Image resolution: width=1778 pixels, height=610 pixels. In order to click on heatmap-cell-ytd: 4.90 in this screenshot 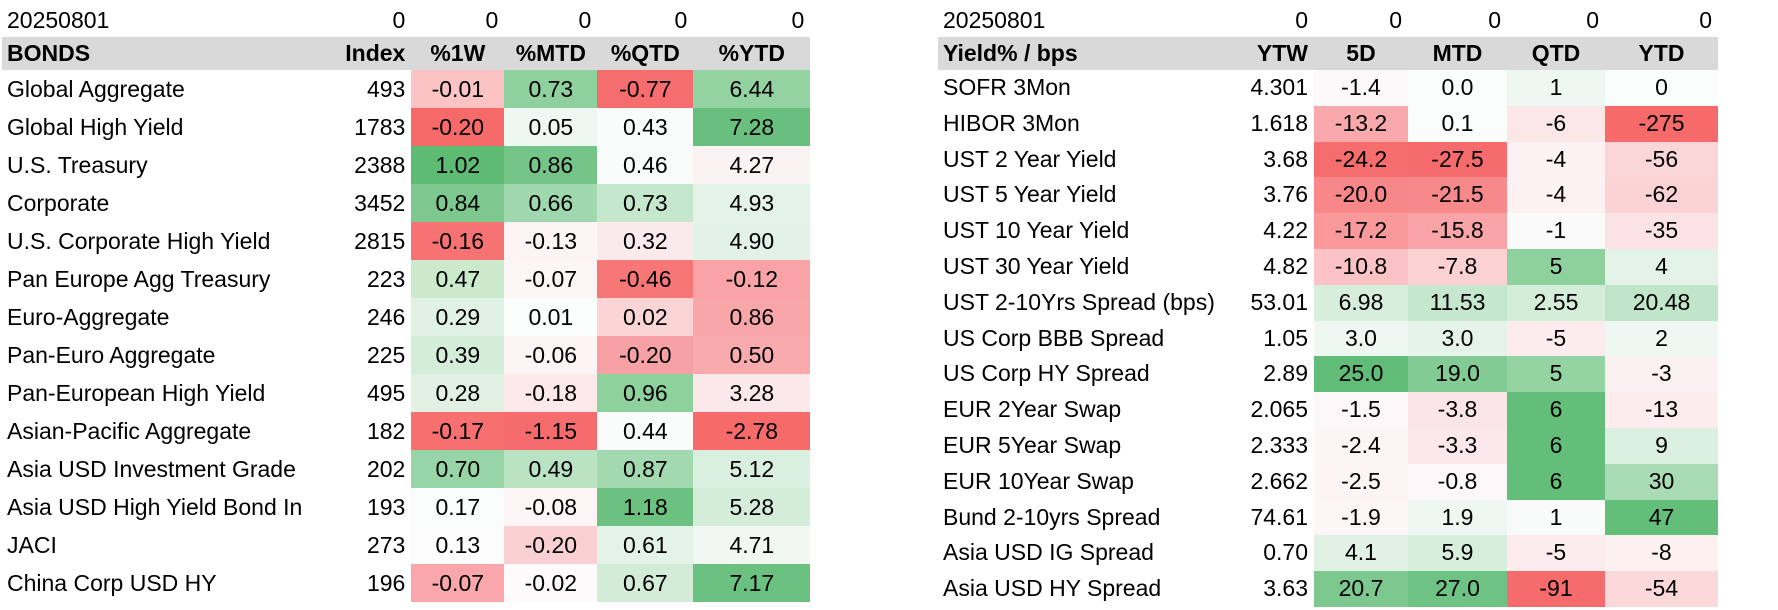, I will do `click(752, 241)`.